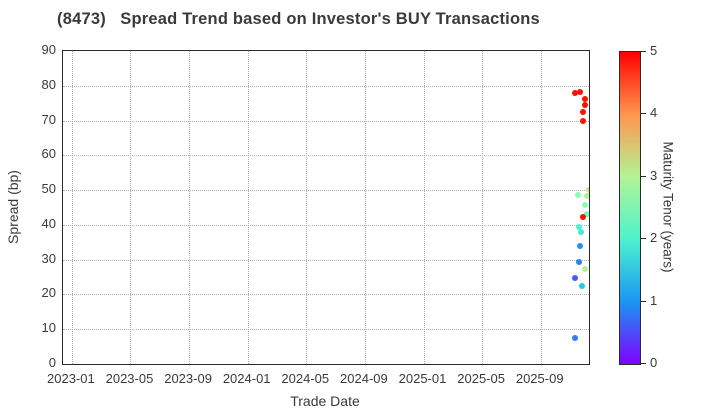  Describe the element at coordinates (325, 401) in the screenshot. I see `x-axis-title: Trade Date` at that location.